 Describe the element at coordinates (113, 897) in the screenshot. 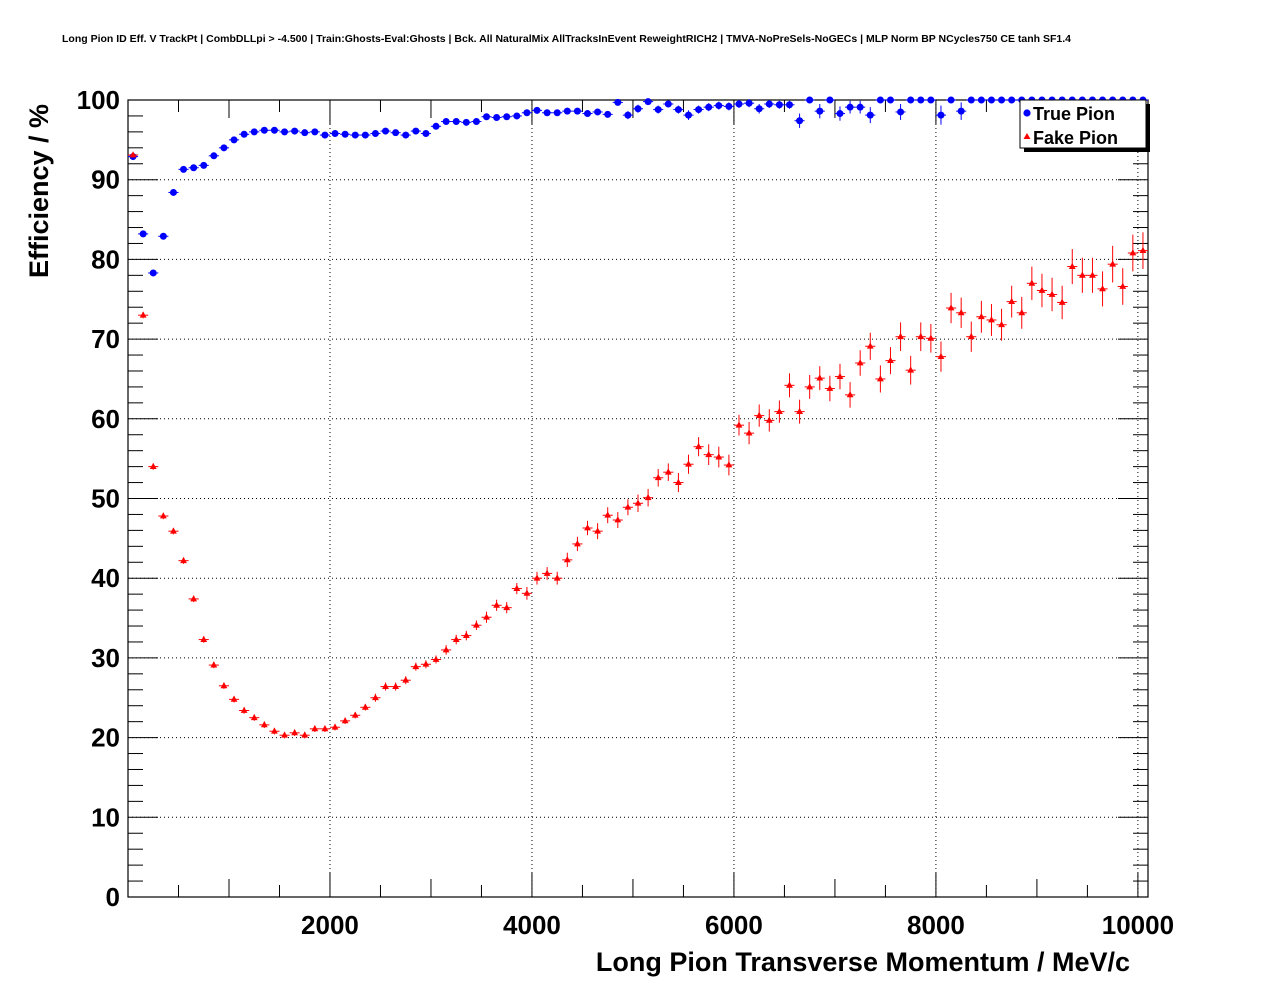

I see `y-tick-label: 0` at that location.